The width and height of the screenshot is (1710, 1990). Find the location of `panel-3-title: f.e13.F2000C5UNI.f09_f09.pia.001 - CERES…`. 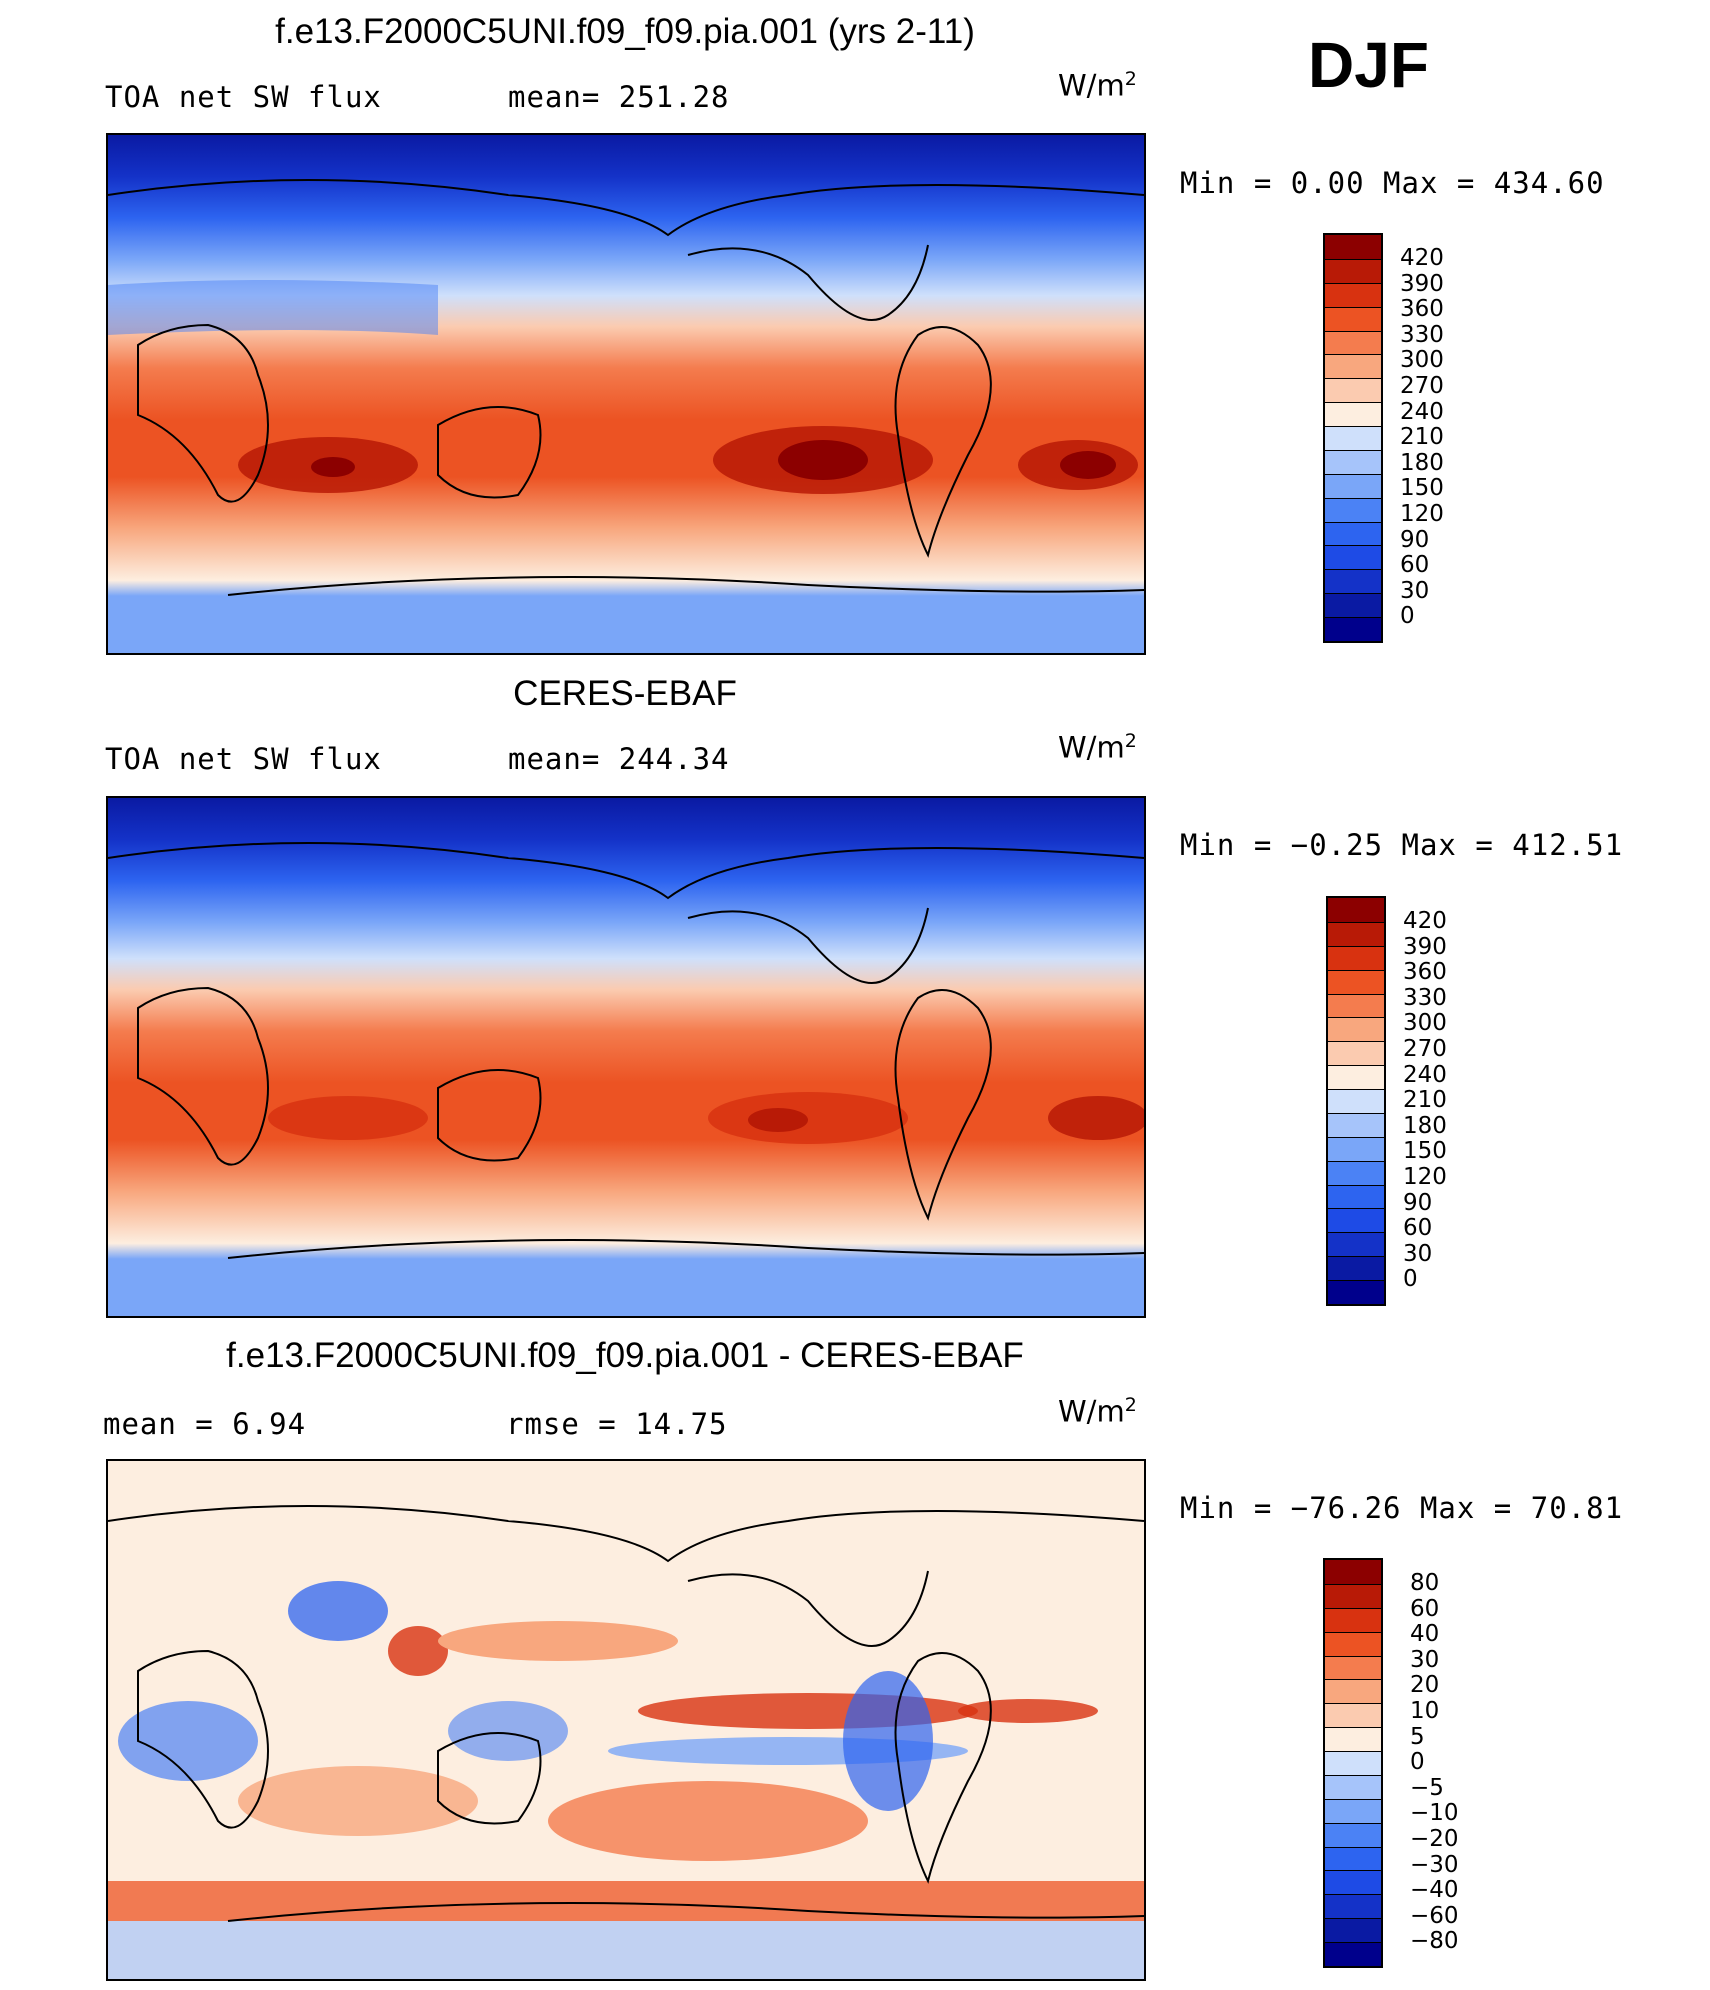

panel-3-title: f.e13.F2000C5UNI.f09_f09.pia.001 - CERES… is located at coordinates (625, 1355).